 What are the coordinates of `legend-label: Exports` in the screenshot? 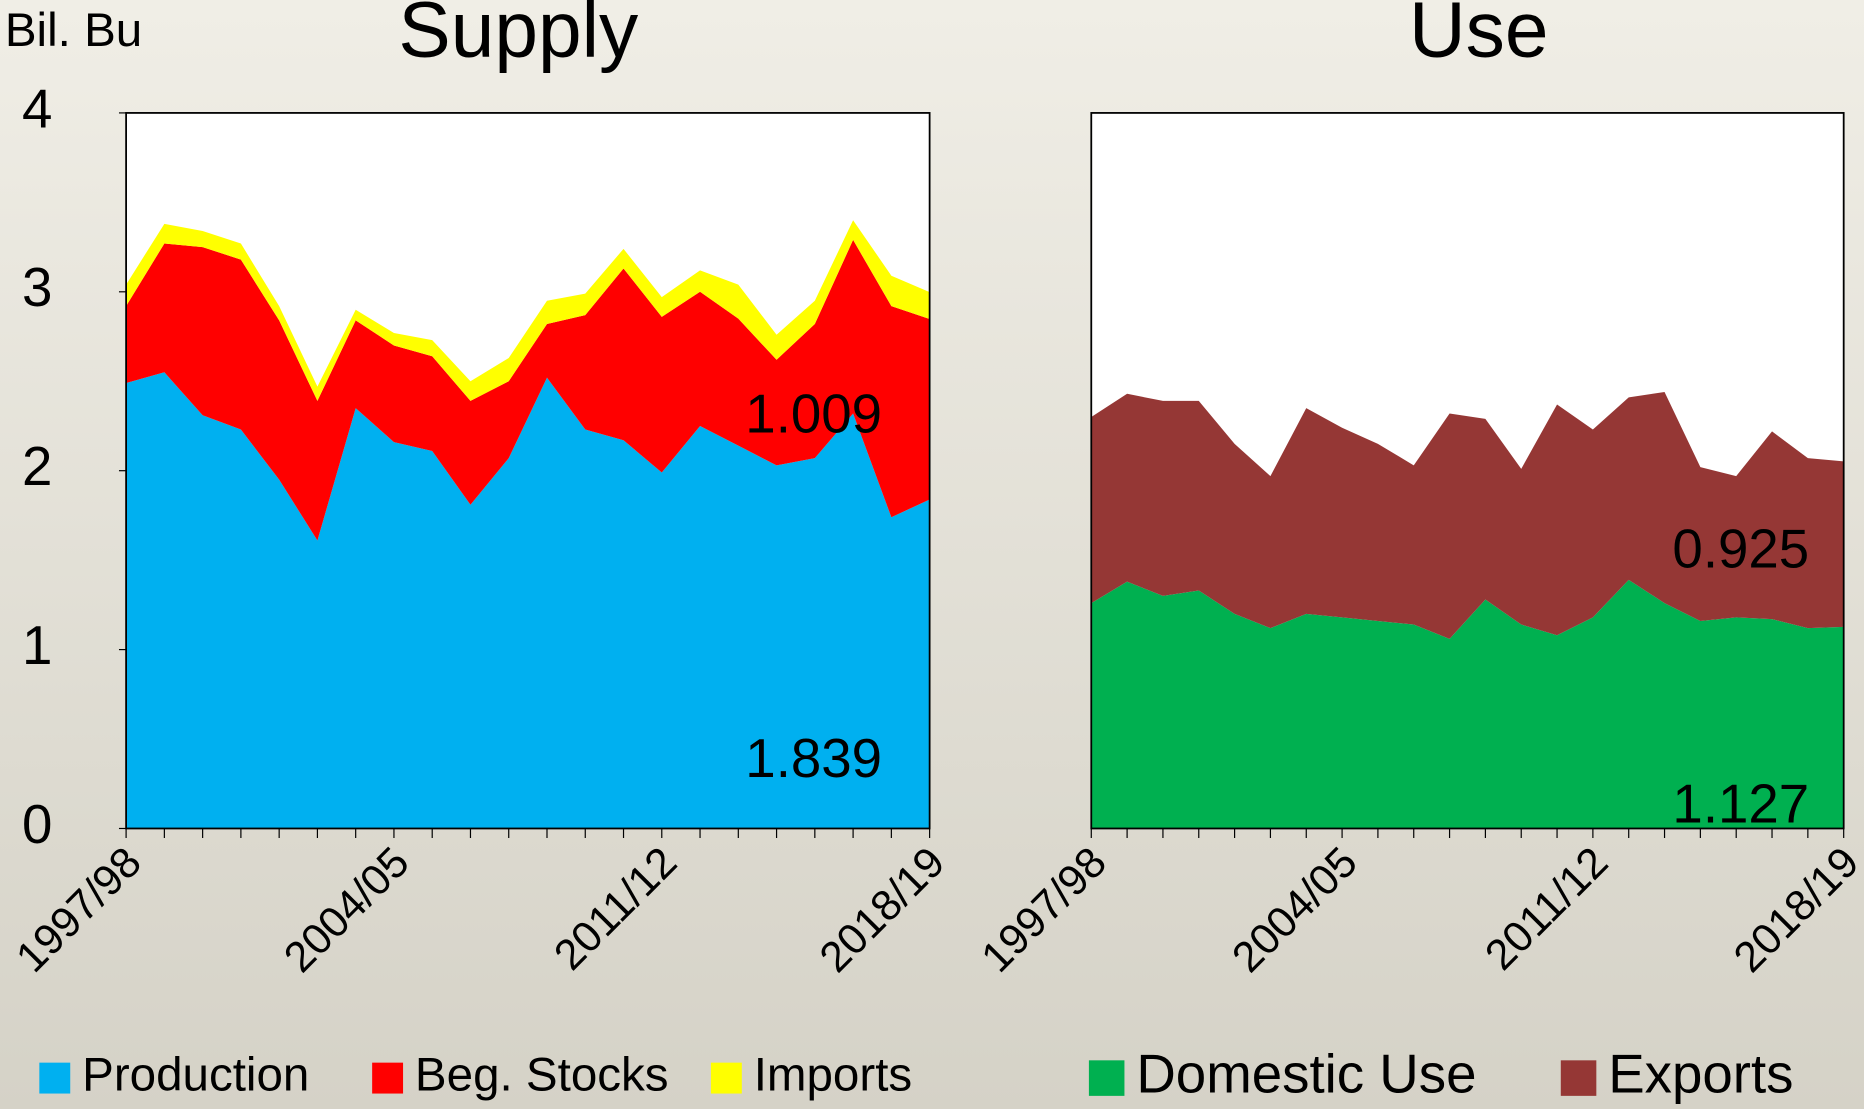 It's located at (1700, 1074).